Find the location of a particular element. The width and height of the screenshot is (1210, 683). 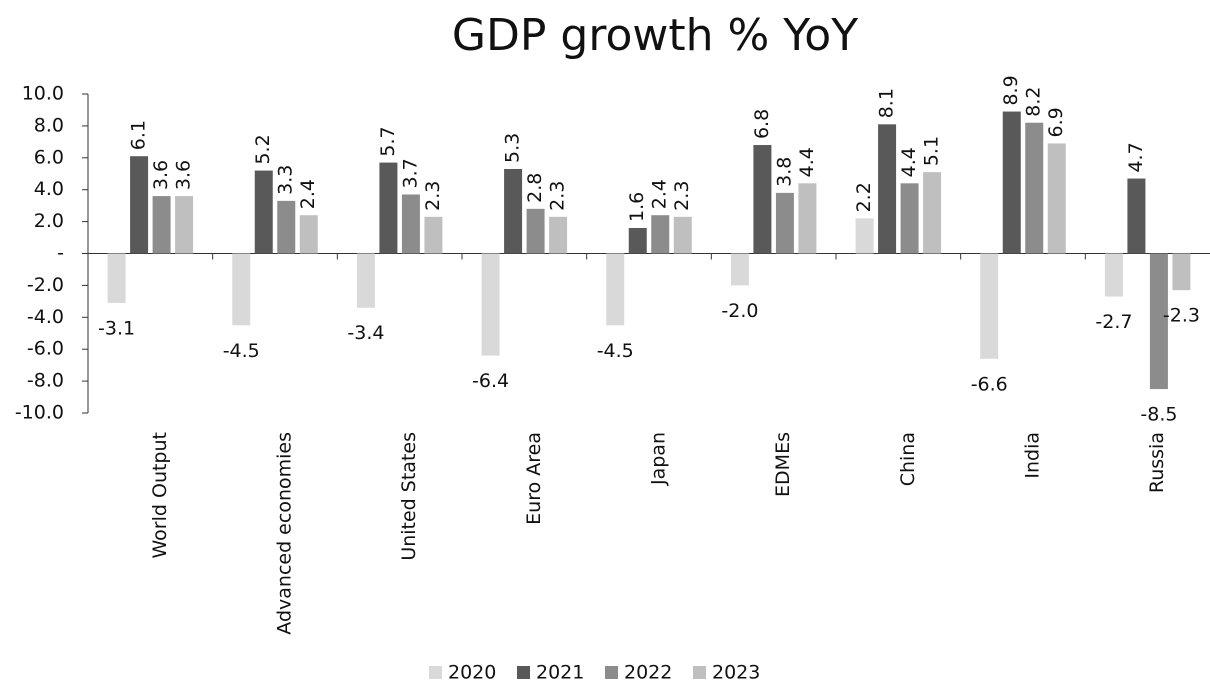

y-tick-label: 10.0 is located at coordinates (43, 94).